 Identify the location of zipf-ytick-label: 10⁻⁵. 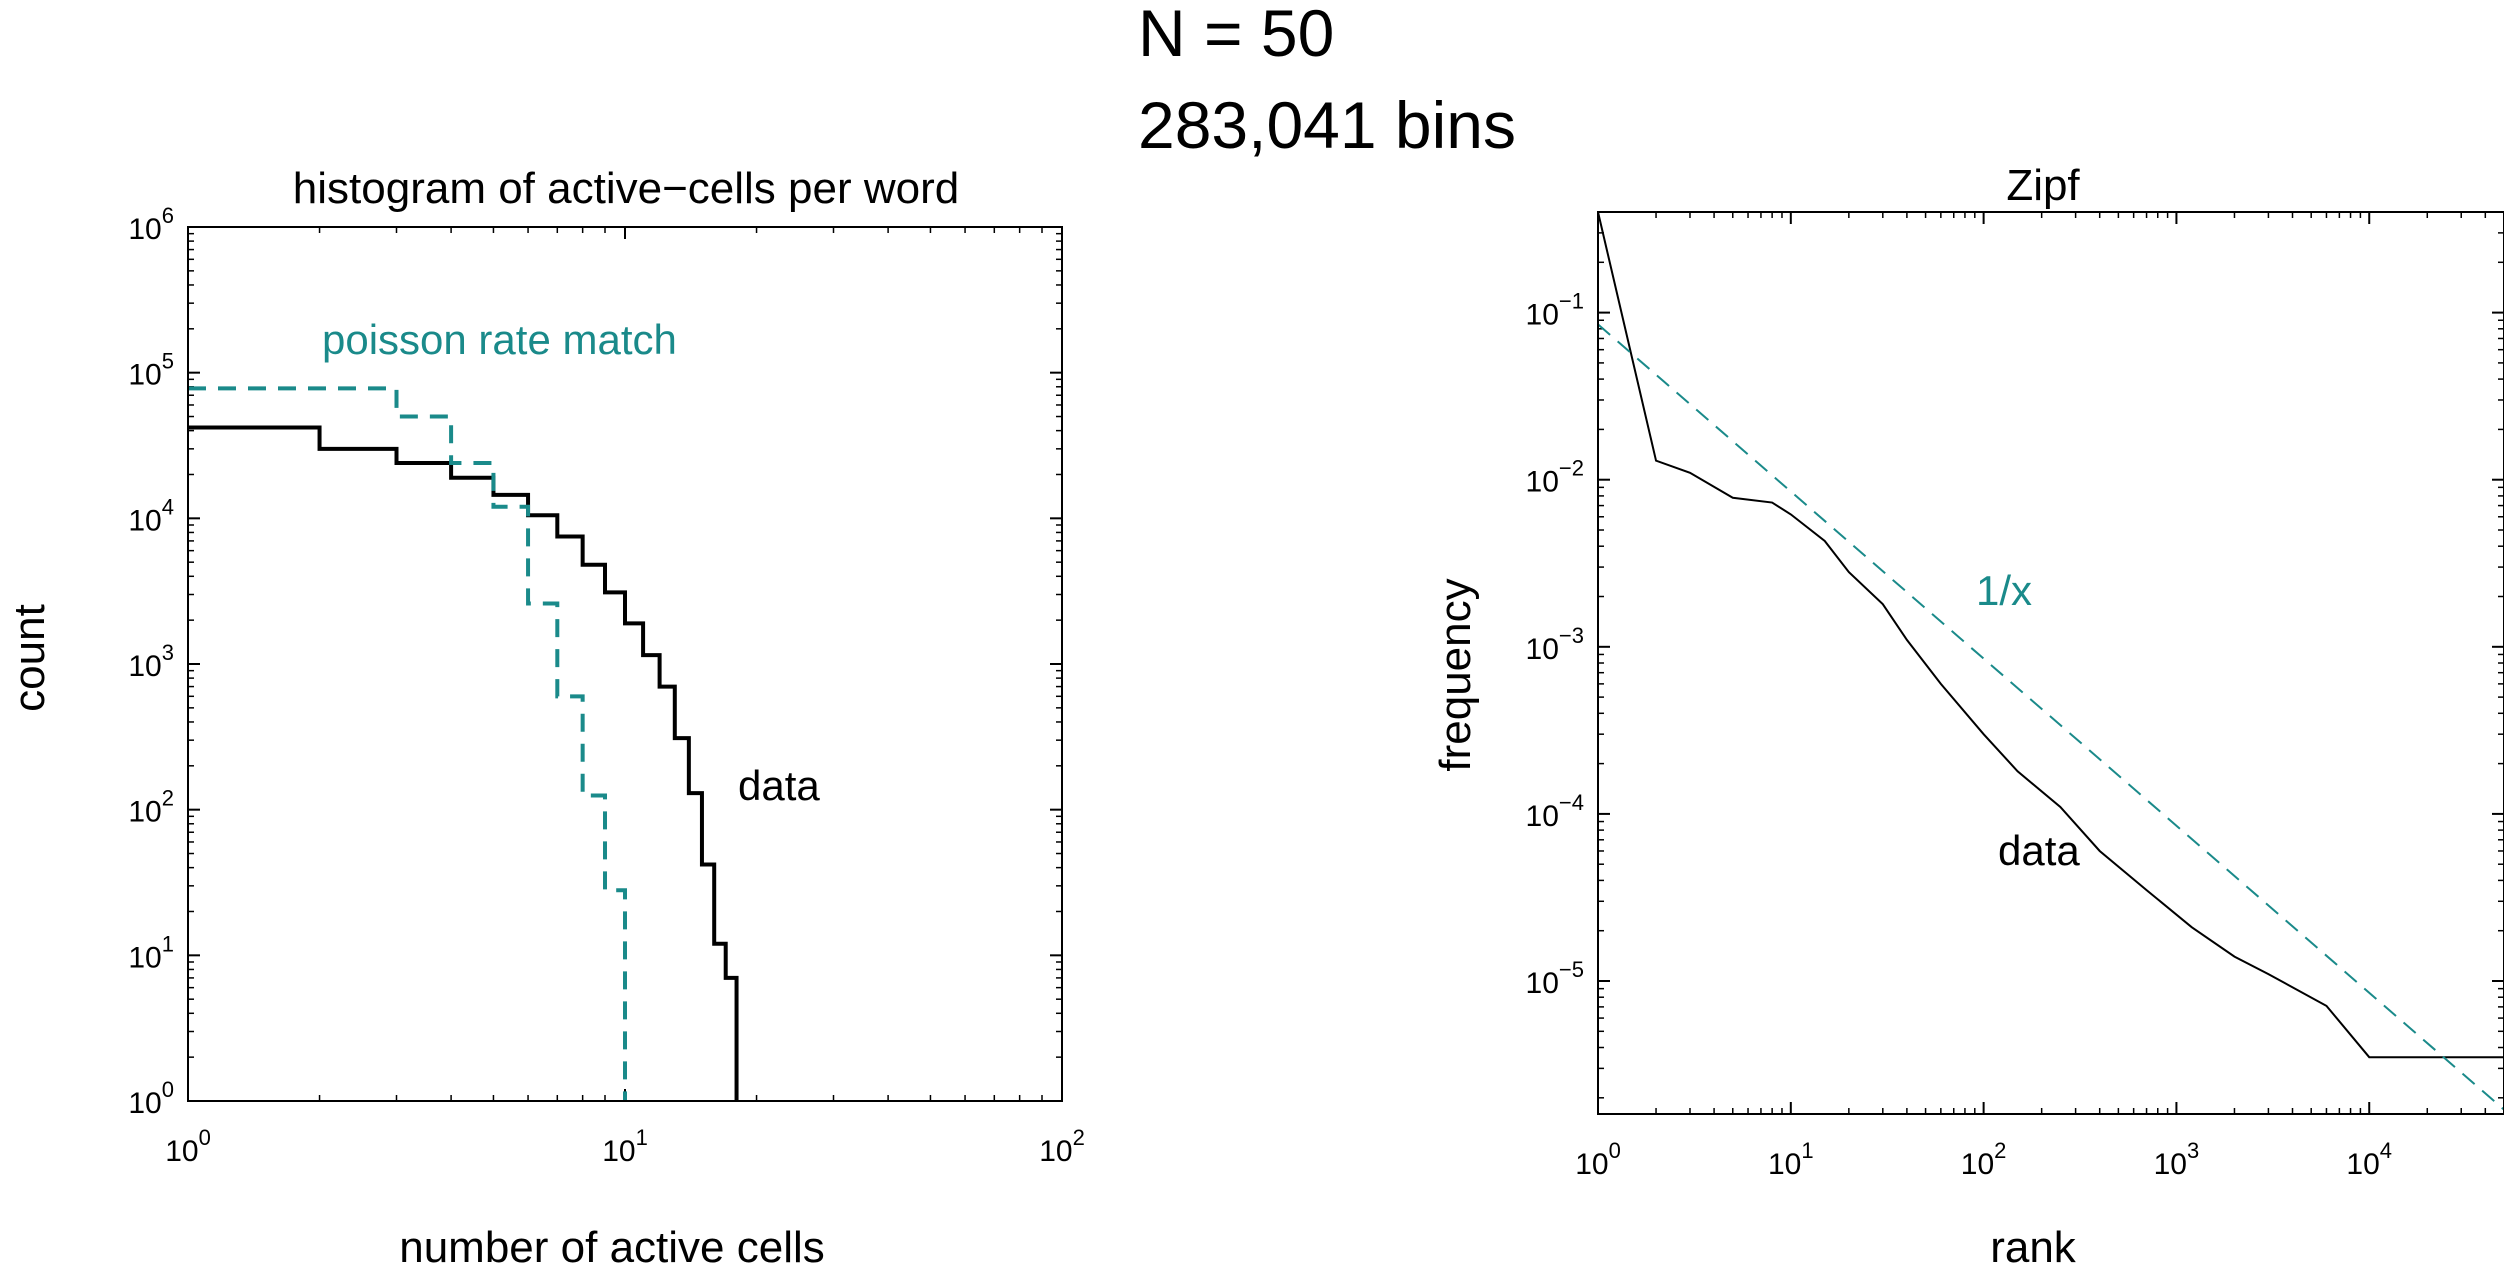
(1555, 978).